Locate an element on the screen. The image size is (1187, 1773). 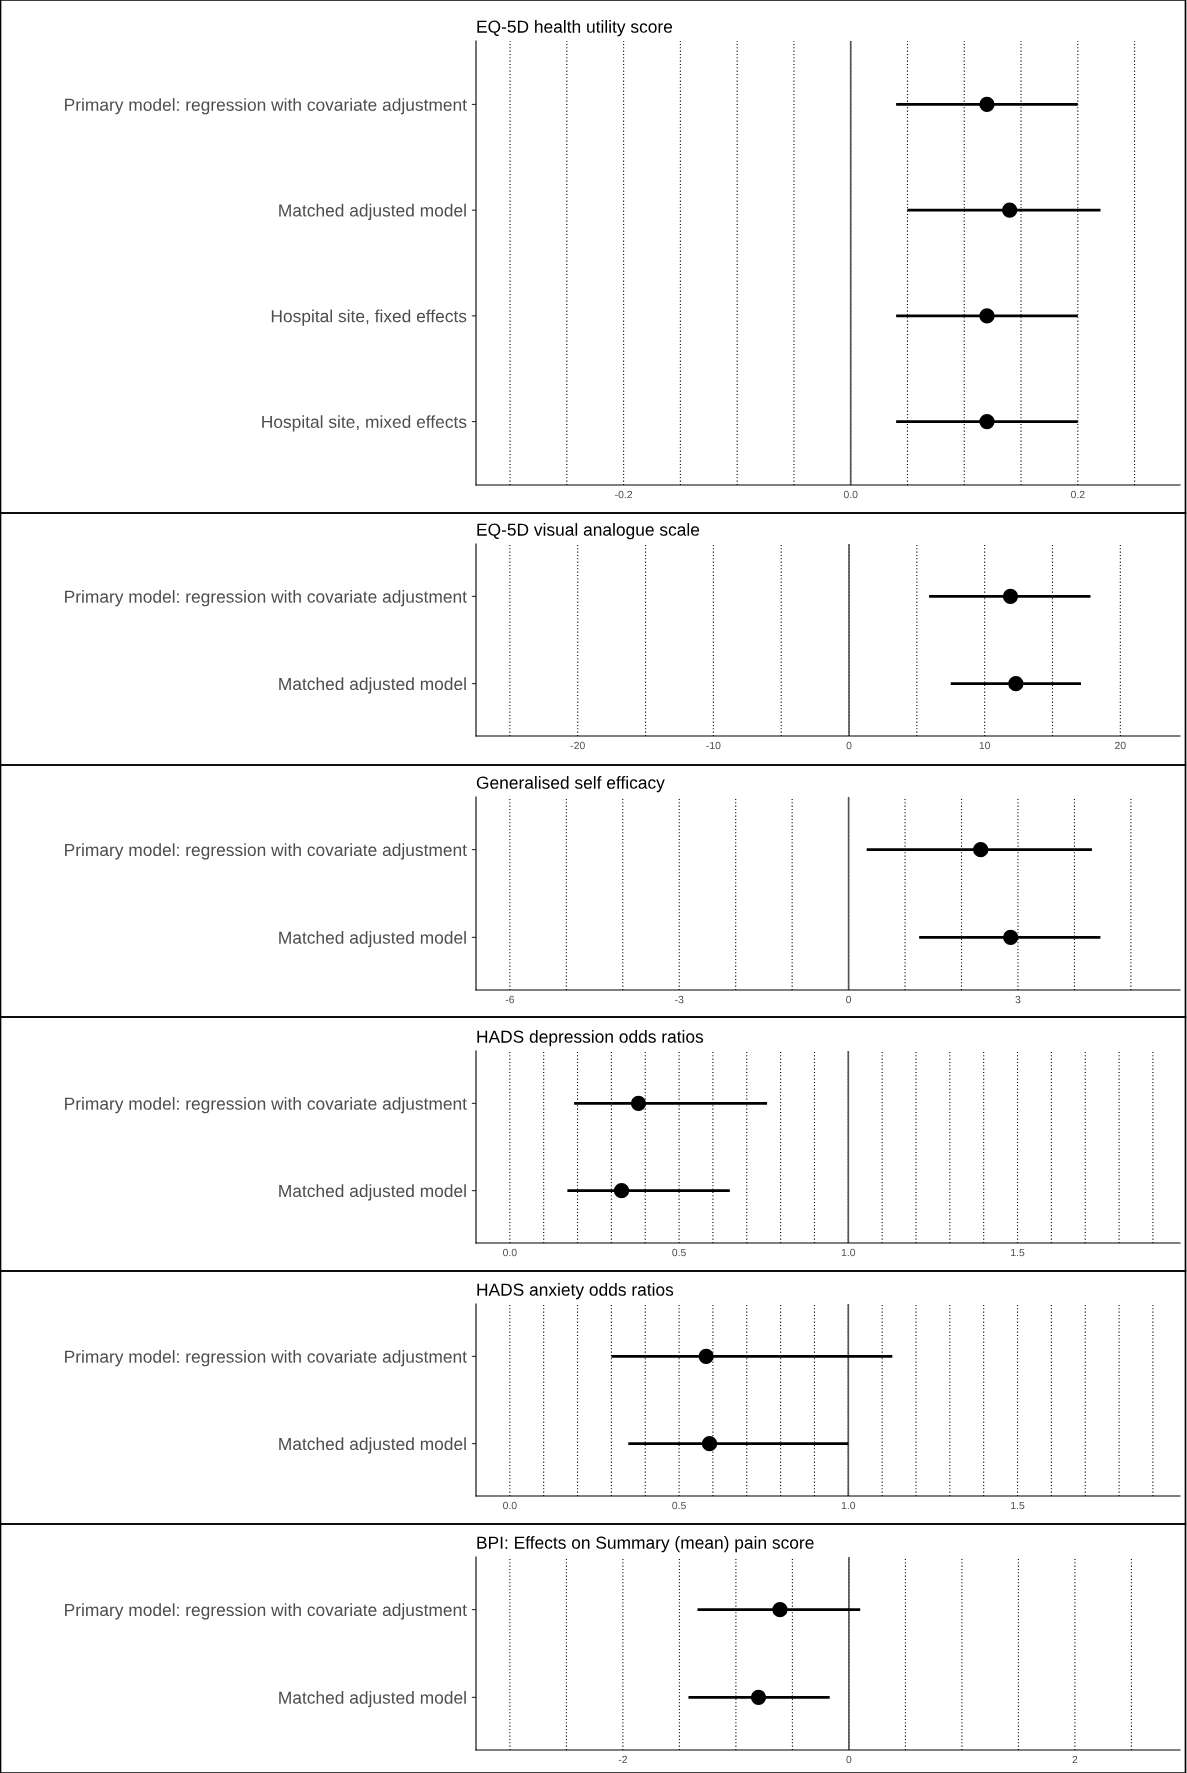
x-tick-label: -2 is located at coordinates (623, 1759).